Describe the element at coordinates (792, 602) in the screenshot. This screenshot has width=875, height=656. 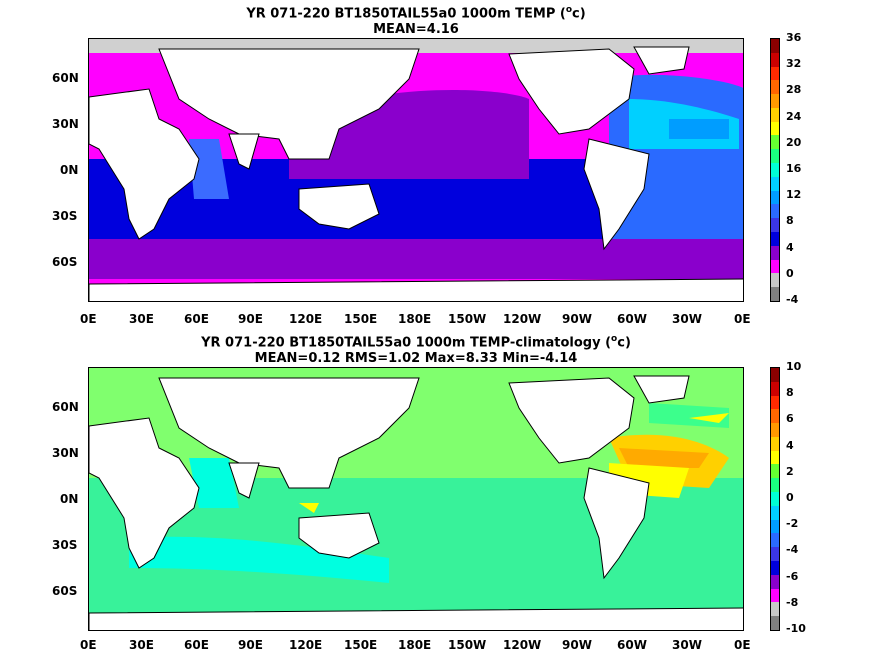
I see `colorbar-label: -8` at that location.